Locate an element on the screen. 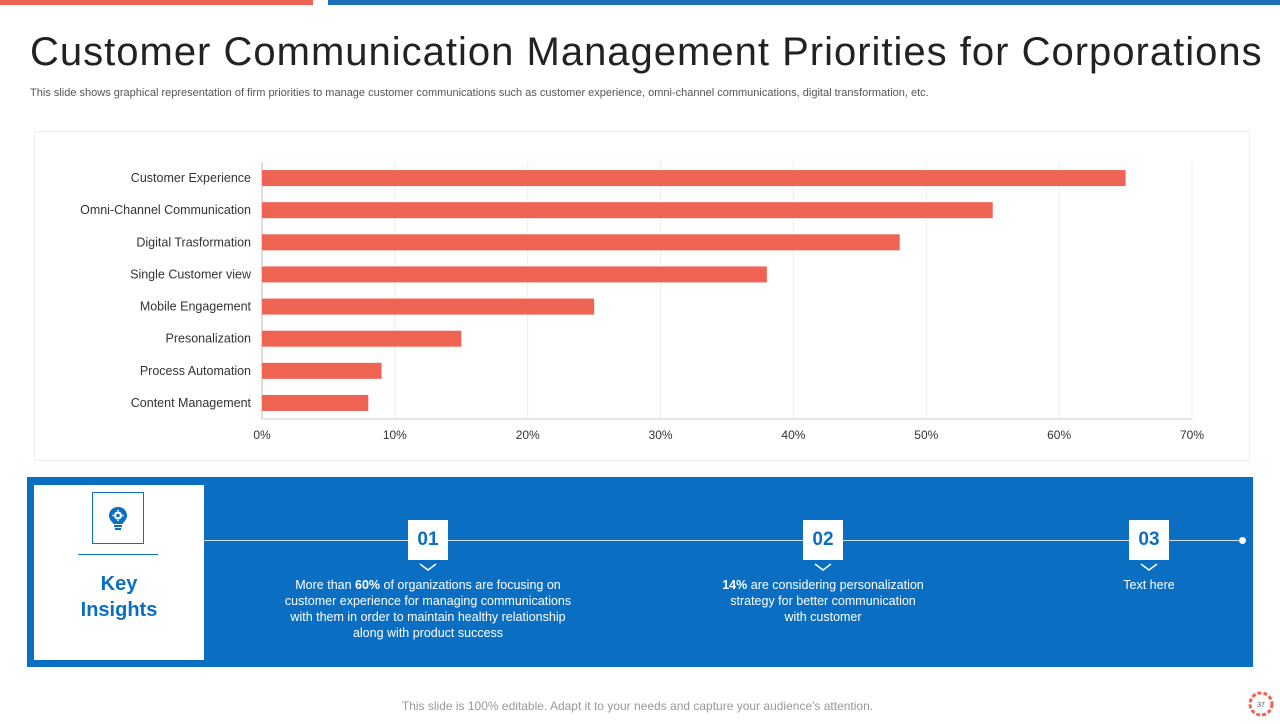  timeline-end-dot is located at coordinates (1242, 540).